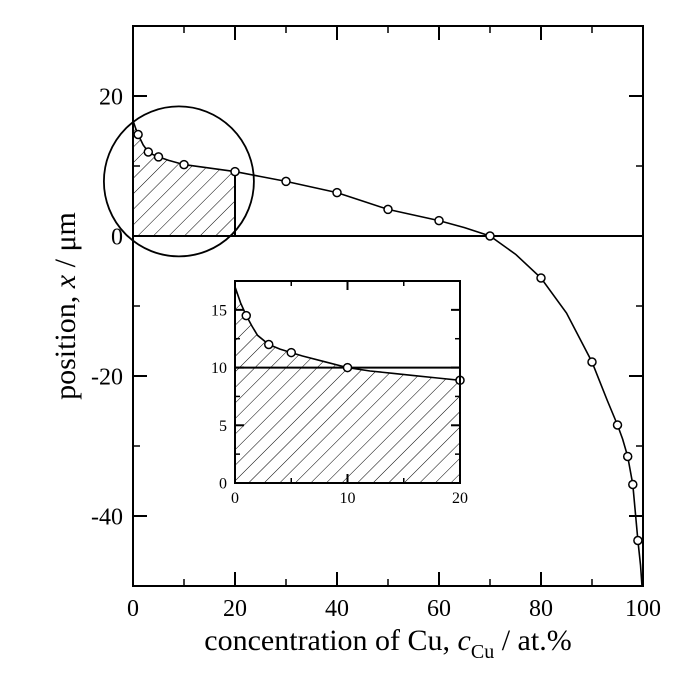 Image resolution: width=680 pixels, height=680 pixels. Describe the element at coordinates (482, 652) in the screenshot. I see `x-axis-label-sub: Cu` at that location.